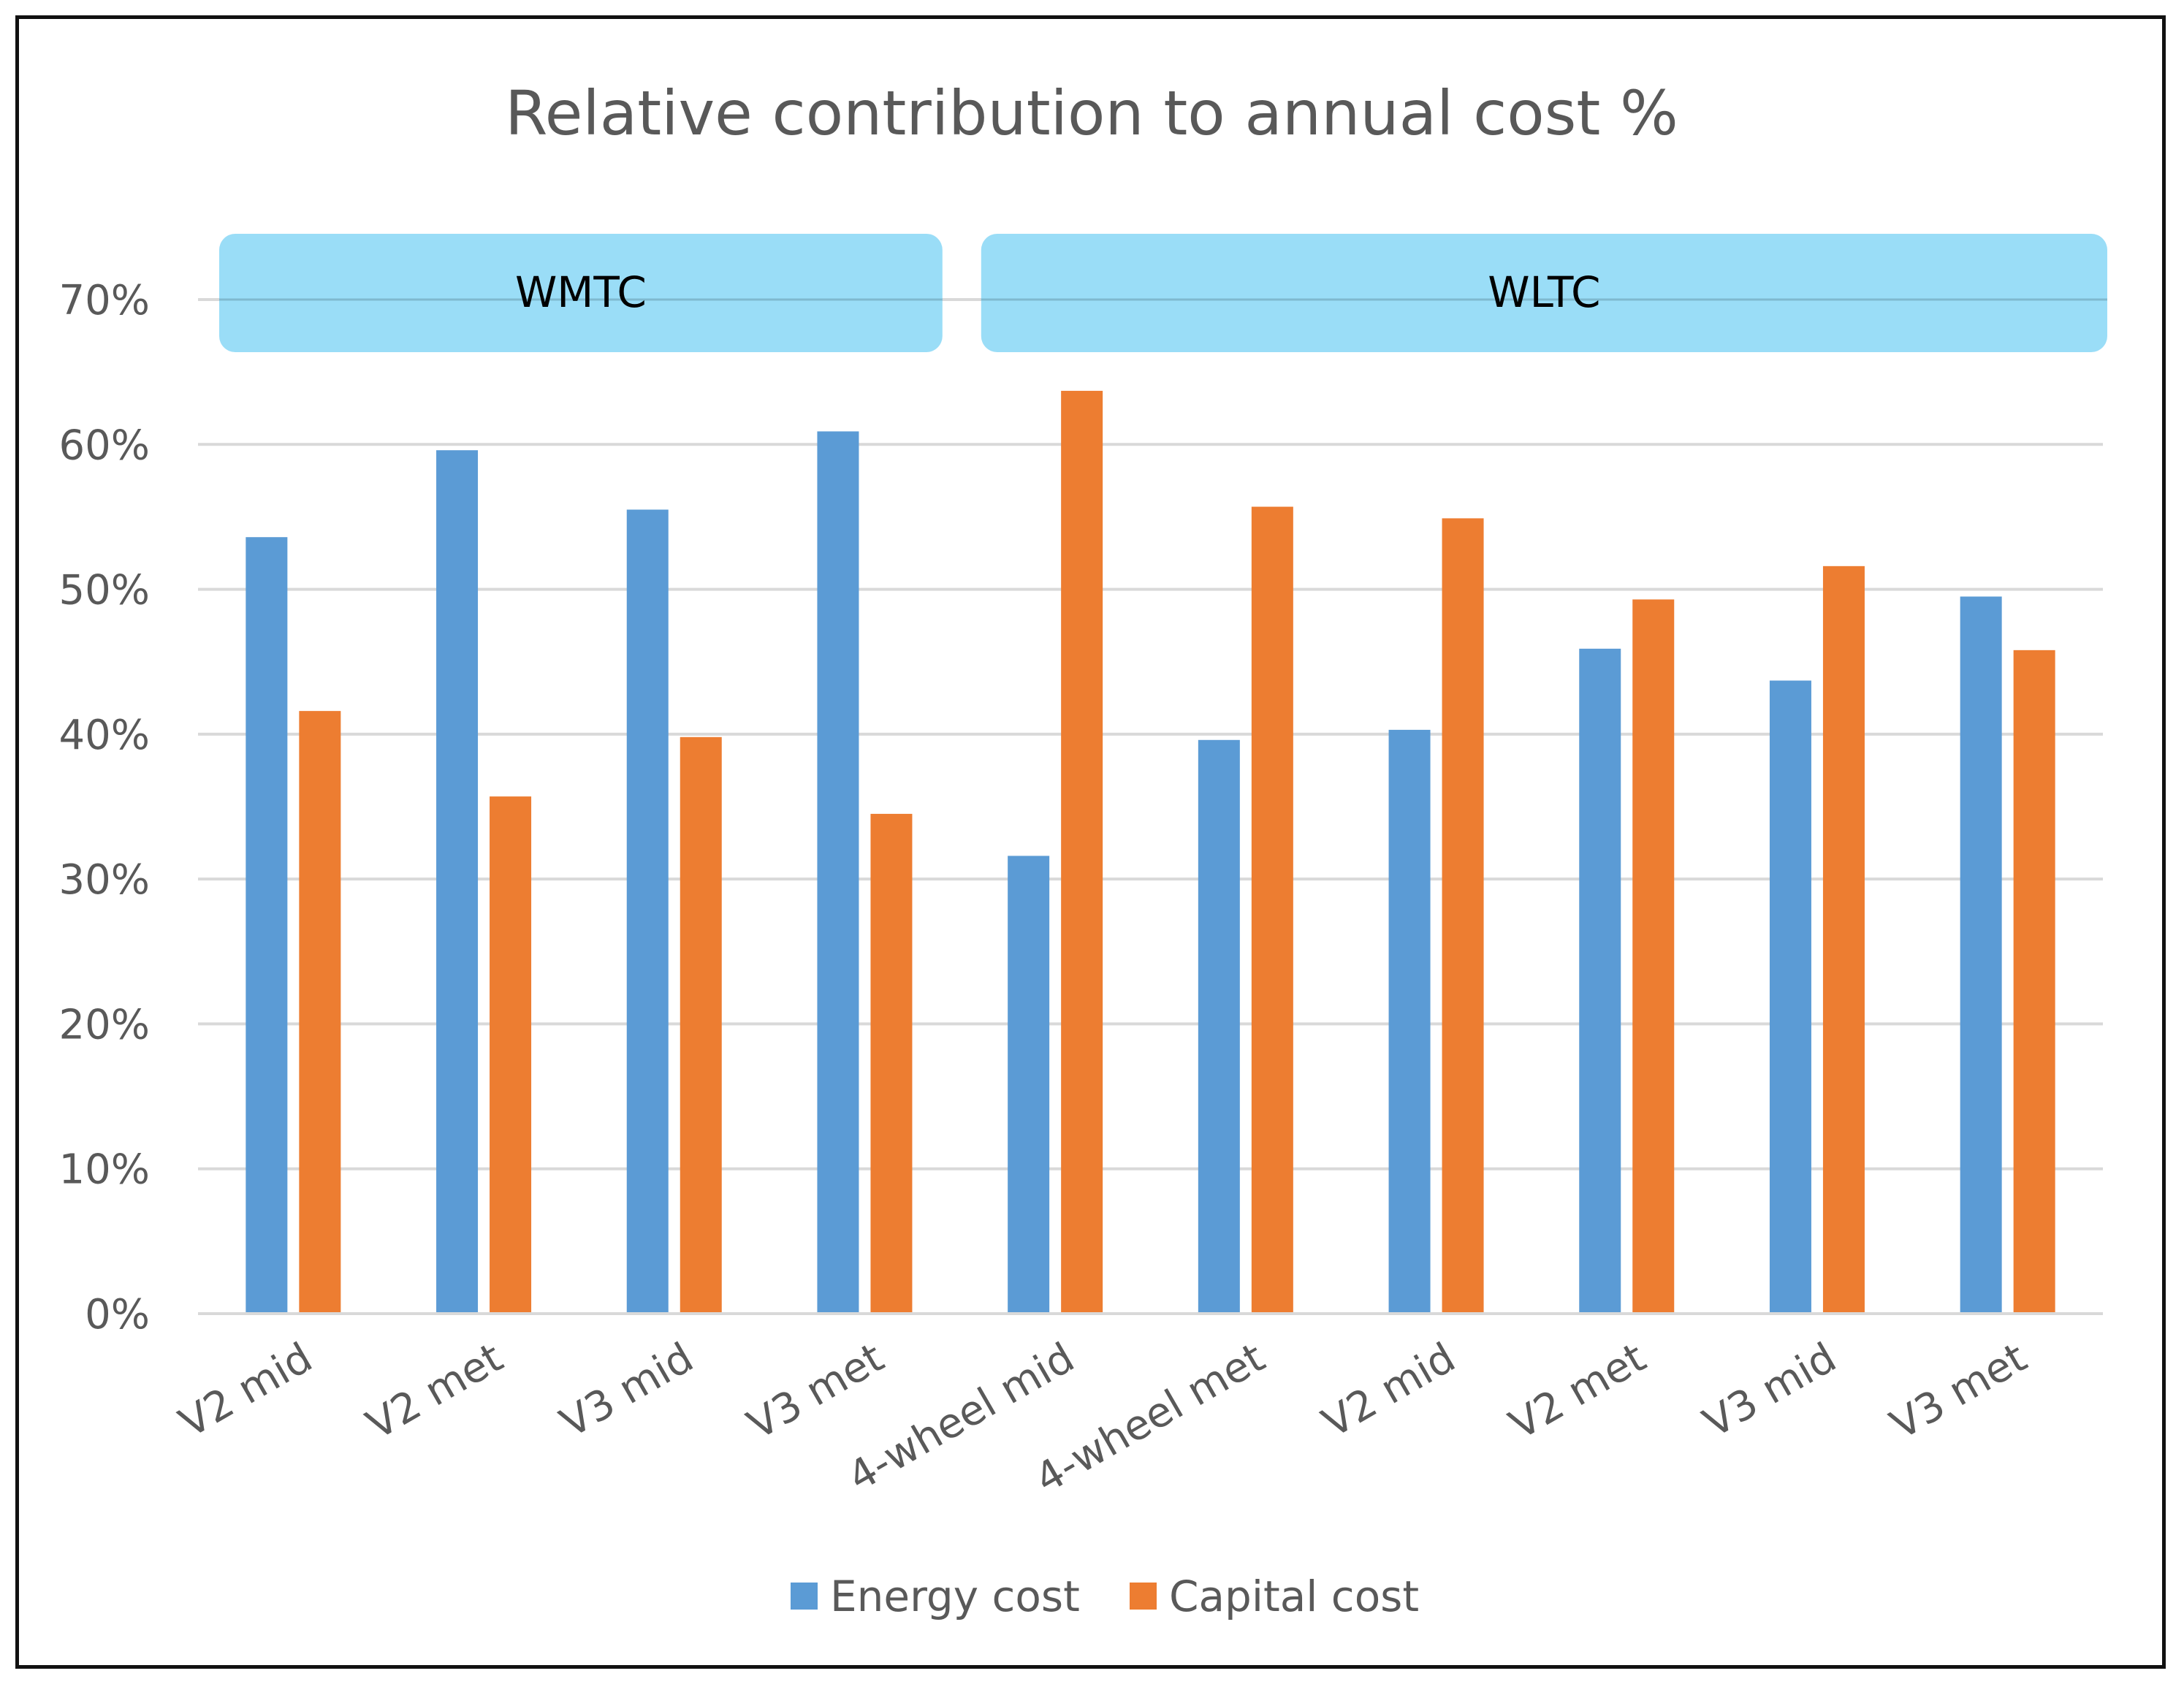 Image resolution: width=2184 pixels, height=1687 pixels. I want to click on y-tick-label: 10%, so click(104, 1170).